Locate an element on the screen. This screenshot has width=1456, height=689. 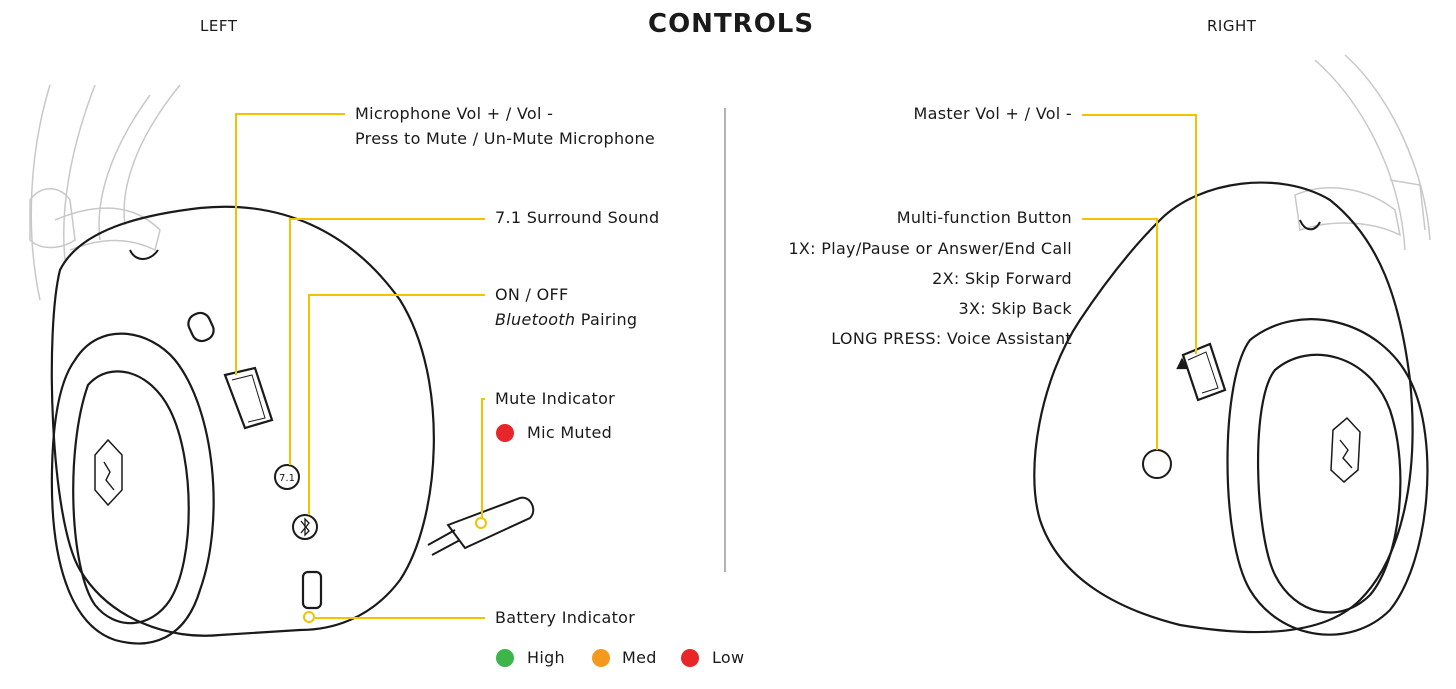
callout-line-mic-h is located at coordinates (290, 114).